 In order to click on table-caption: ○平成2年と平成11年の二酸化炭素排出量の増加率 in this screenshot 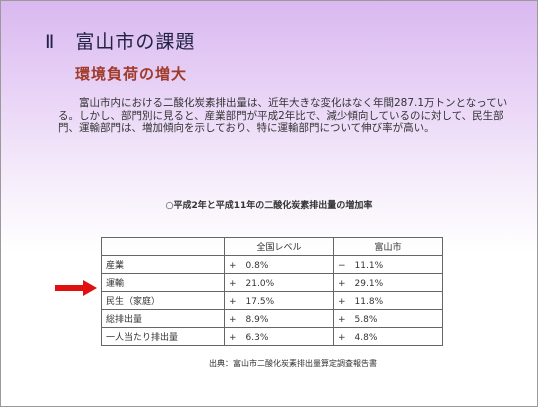, I will do `click(269, 206)`.